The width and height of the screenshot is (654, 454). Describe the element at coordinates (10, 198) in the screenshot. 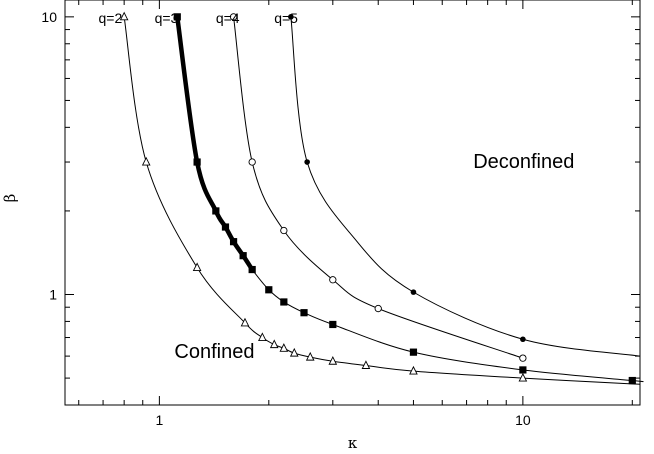

I see `y-axis-label: β` at that location.